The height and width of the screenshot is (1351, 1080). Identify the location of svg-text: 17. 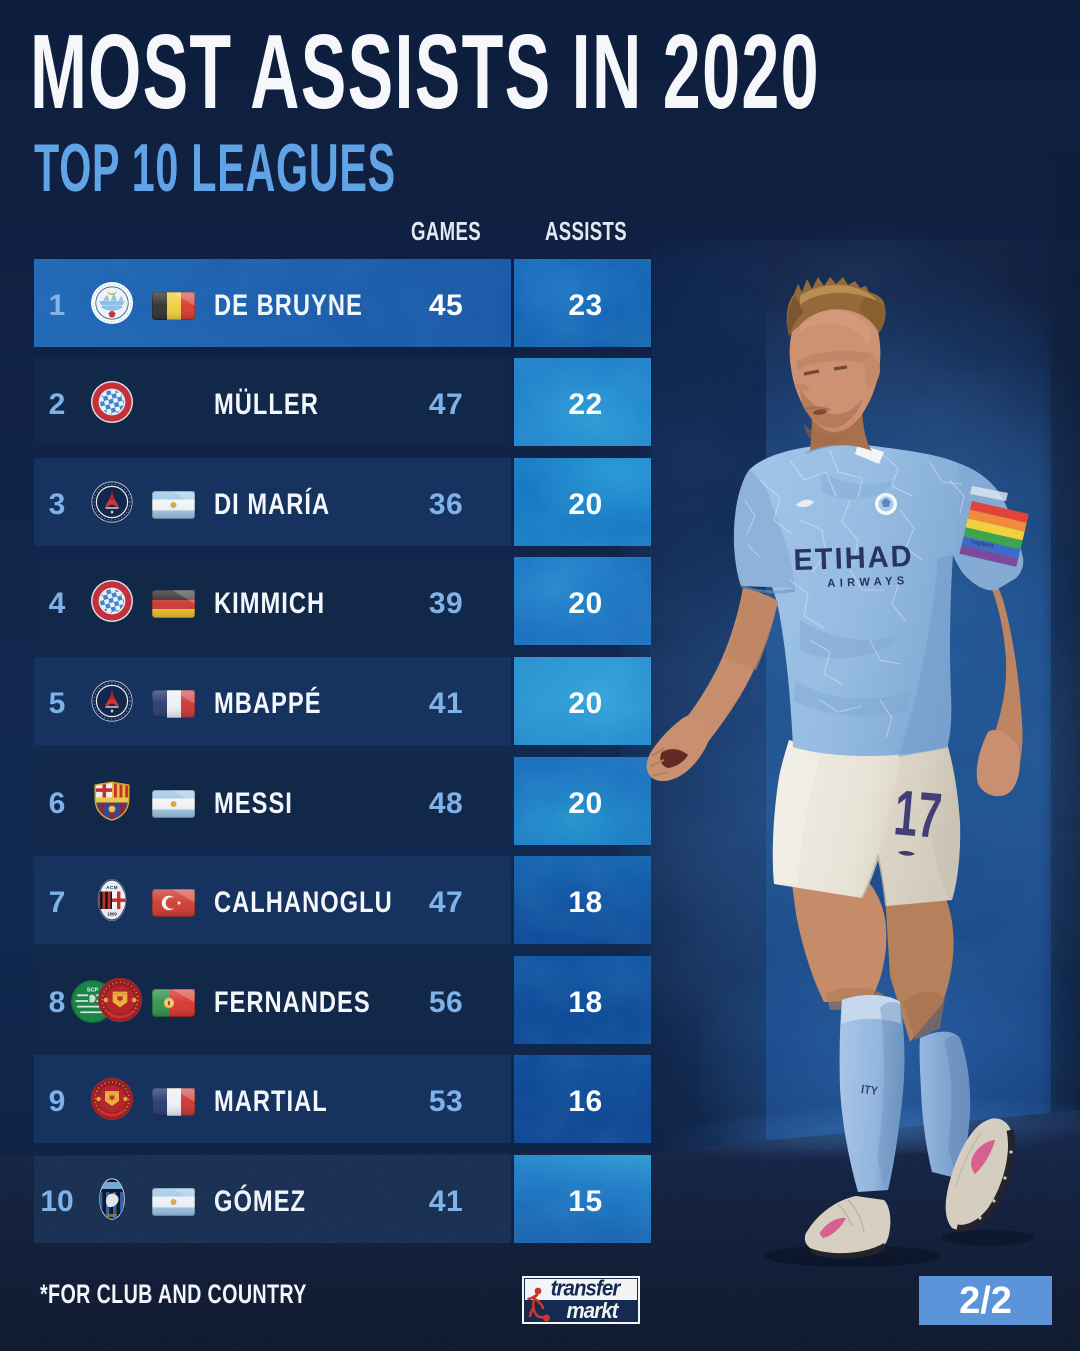
(917, 815).